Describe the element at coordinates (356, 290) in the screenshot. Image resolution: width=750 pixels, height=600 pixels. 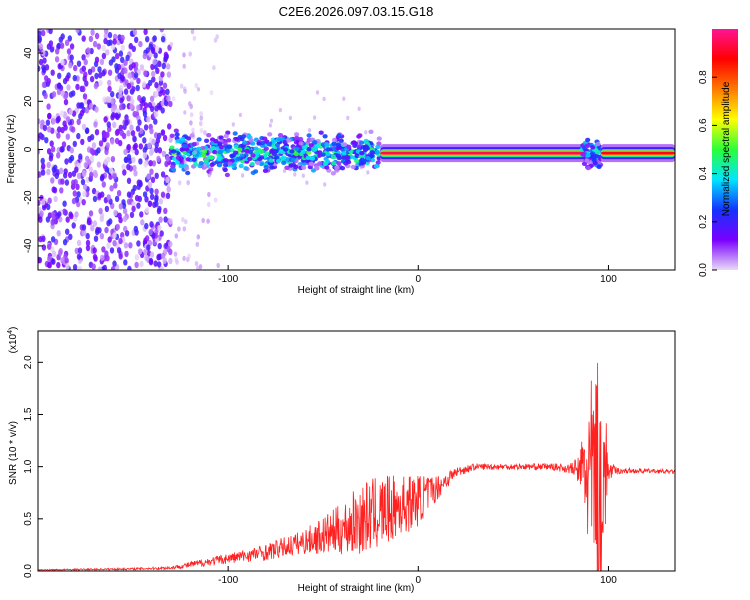
I see `spectrogram-xlabel: Height of straight line (km)` at that location.